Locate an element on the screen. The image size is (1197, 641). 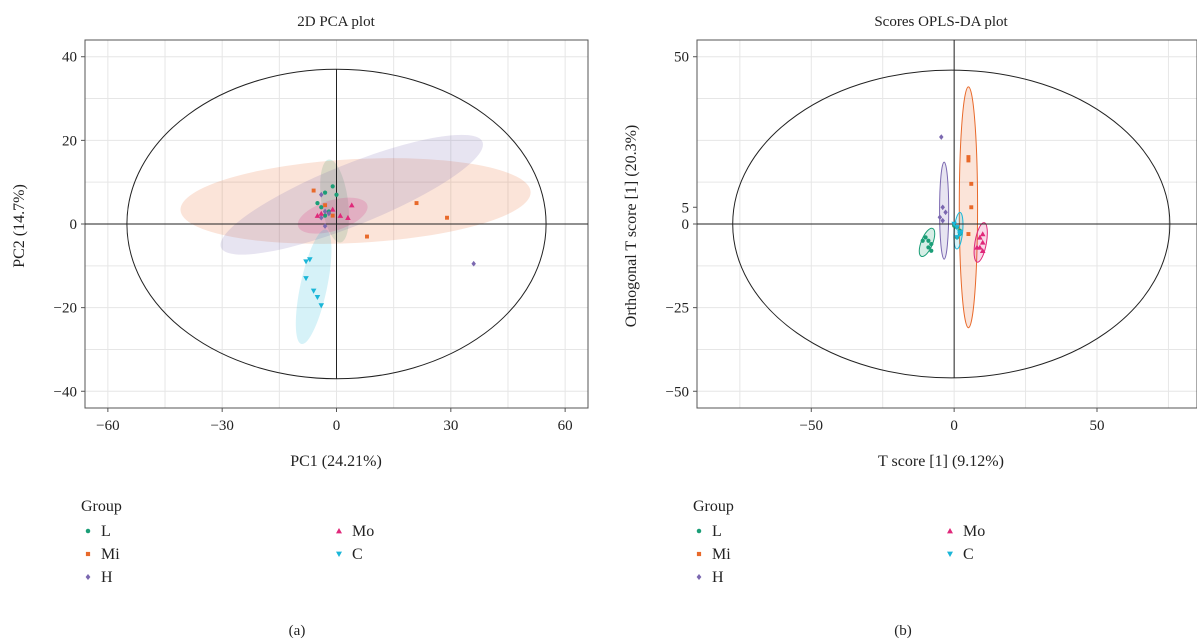
pca-legend-marker-l is located at coordinates (88, 531).